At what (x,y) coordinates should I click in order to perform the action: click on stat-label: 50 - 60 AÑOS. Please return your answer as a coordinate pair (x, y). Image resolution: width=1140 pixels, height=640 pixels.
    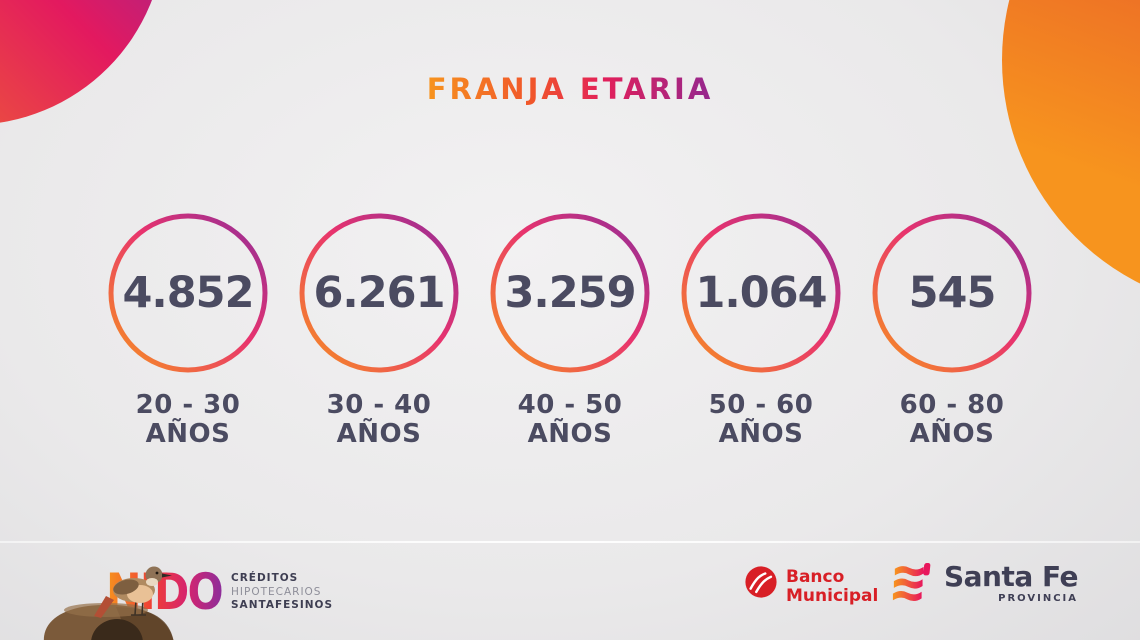
    Looking at the image, I should click on (761, 420).